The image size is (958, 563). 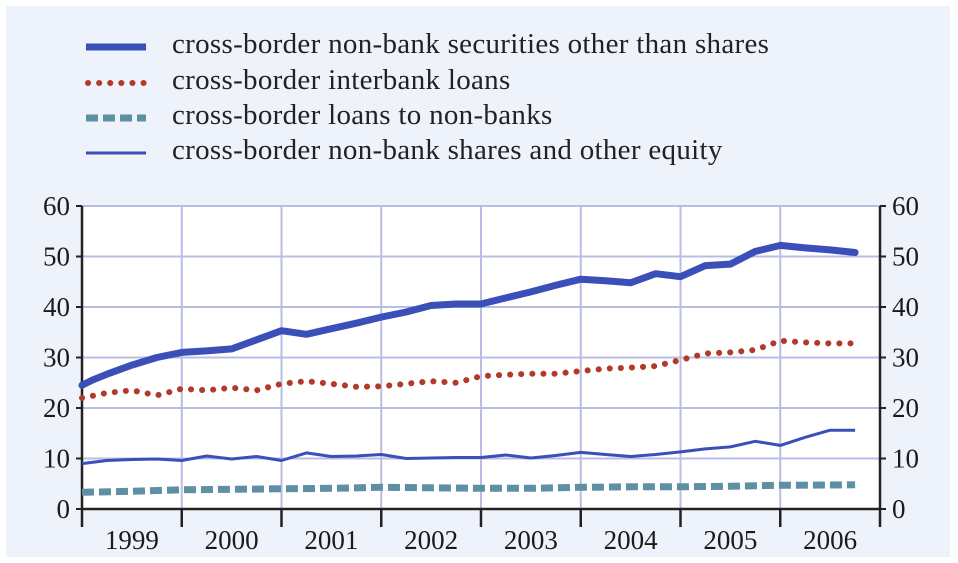 I want to click on y-tick-label-right: 60, so click(x=905, y=206).